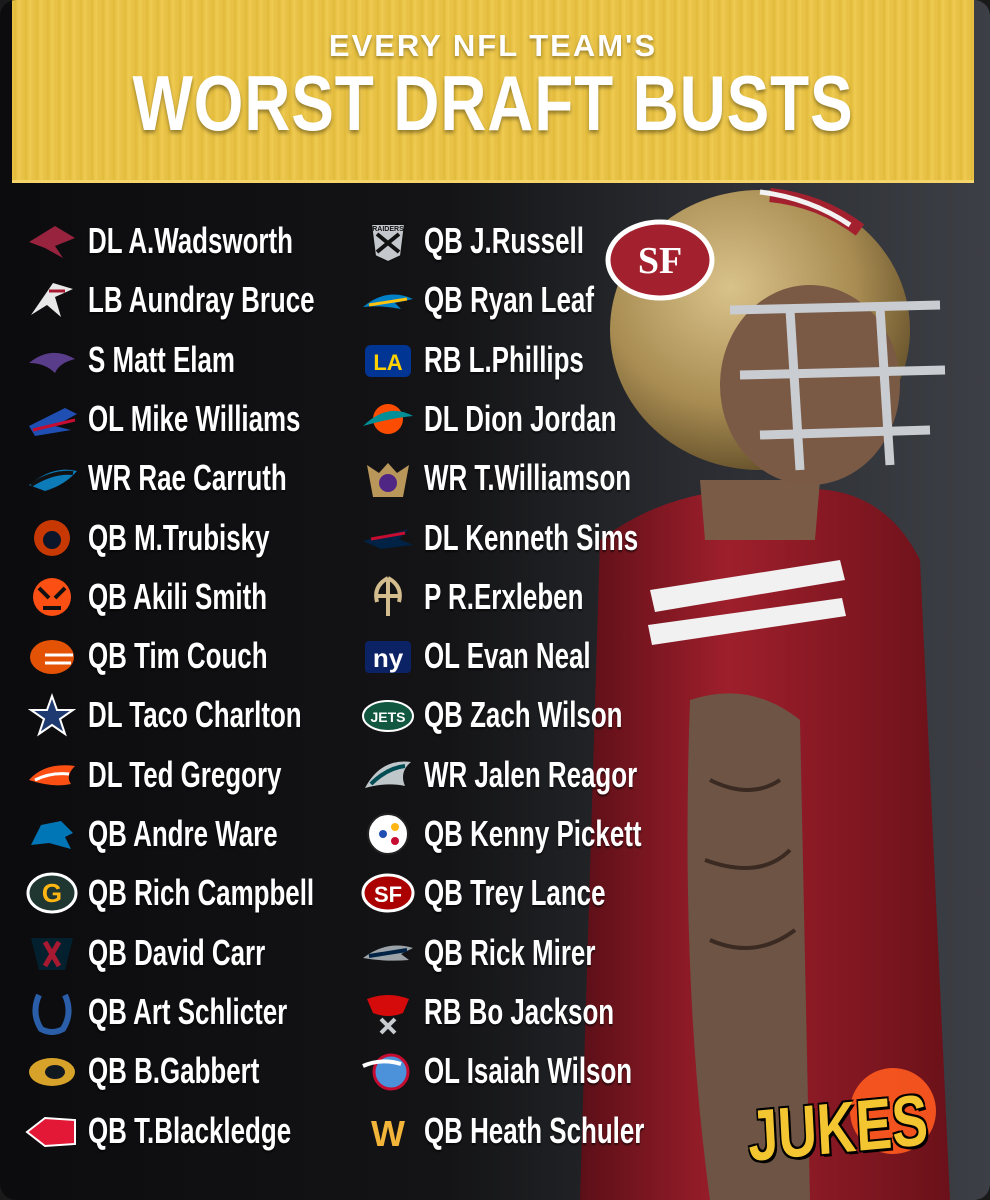 The image size is (990, 1200). I want to click on bust-pick-label: RB L.Phillips, so click(504, 359).